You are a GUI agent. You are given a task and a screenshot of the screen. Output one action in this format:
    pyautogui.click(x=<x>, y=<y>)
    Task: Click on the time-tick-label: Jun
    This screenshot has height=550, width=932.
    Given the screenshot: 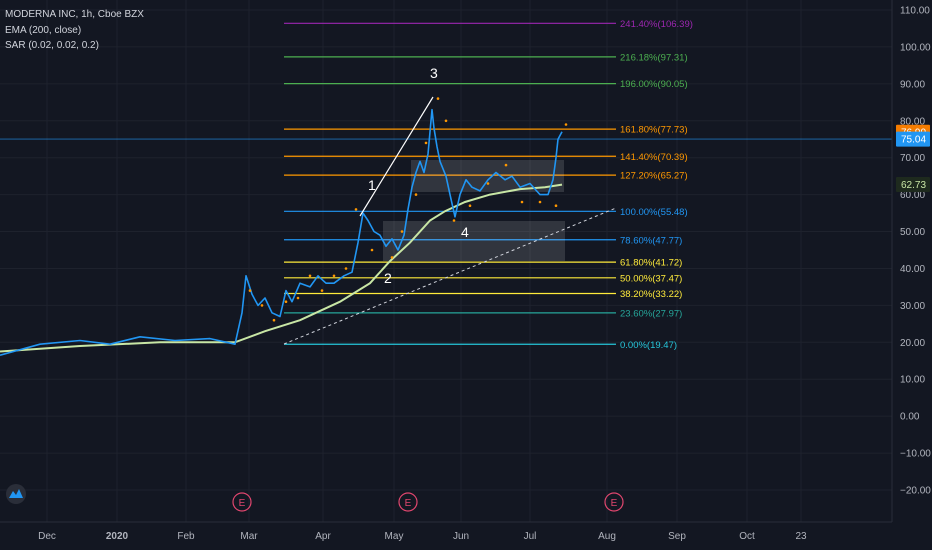 What is the action you would take?
    pyautogui.click(x=461, y=536)
    